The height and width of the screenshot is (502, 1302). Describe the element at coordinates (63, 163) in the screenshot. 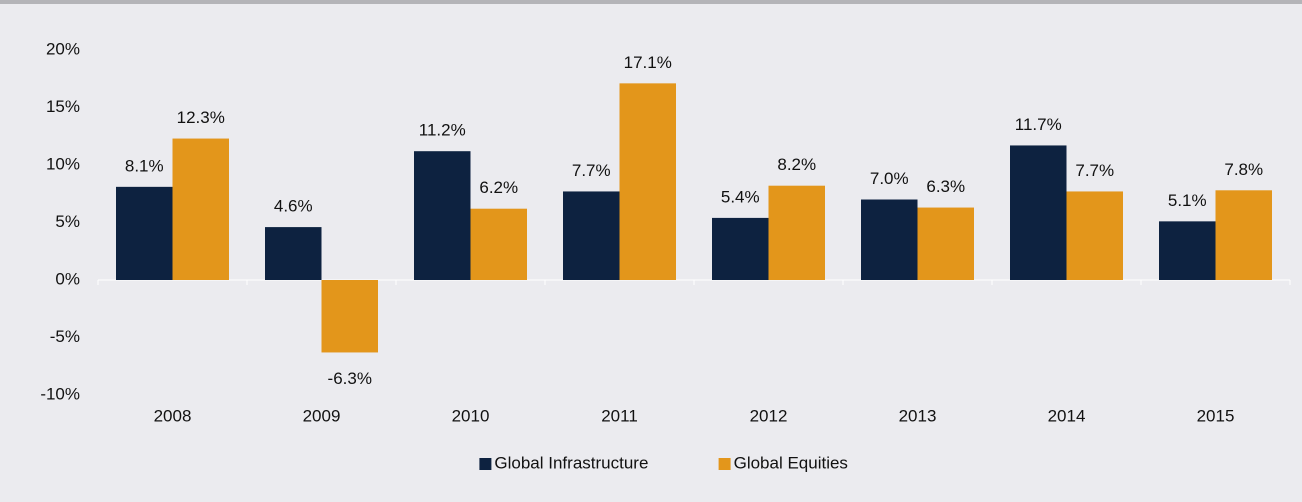

I see `y-tick-label: 10%` at that location.